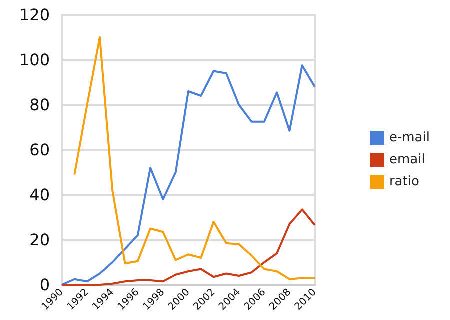  I want to click on y-tick-label: 100, so click(34, 60).